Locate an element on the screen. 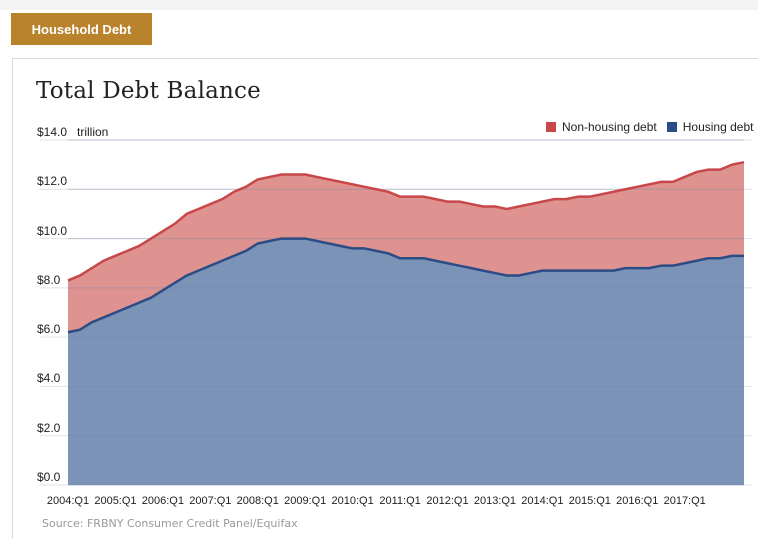 The image size is (758, 539). x-tick-label: 2010:Q1 is located at coordinates (352, 501).